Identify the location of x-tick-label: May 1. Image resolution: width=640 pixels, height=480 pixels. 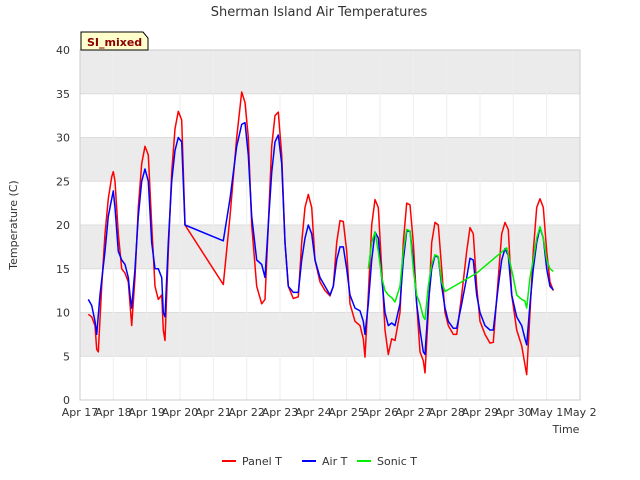
(546, 412).